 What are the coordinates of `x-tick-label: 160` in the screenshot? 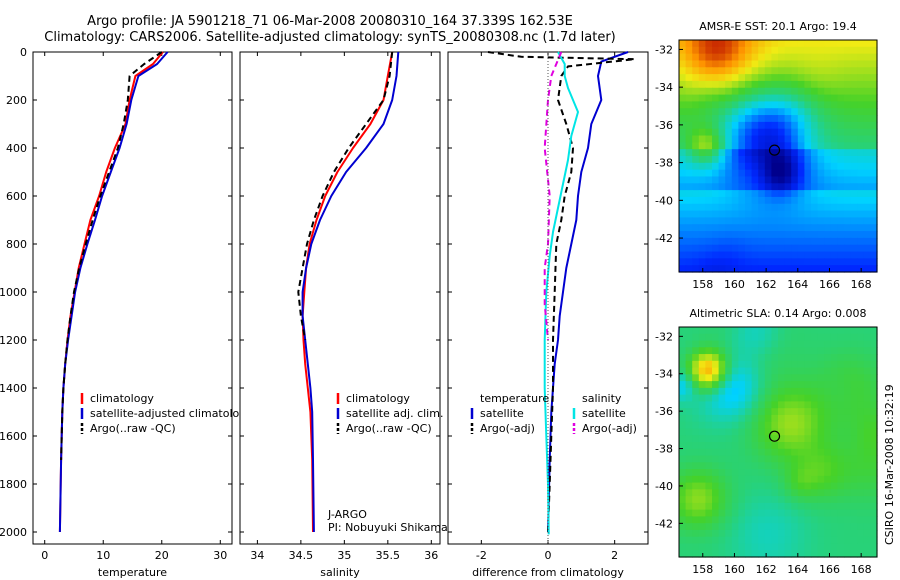 It's located at (734, 284).